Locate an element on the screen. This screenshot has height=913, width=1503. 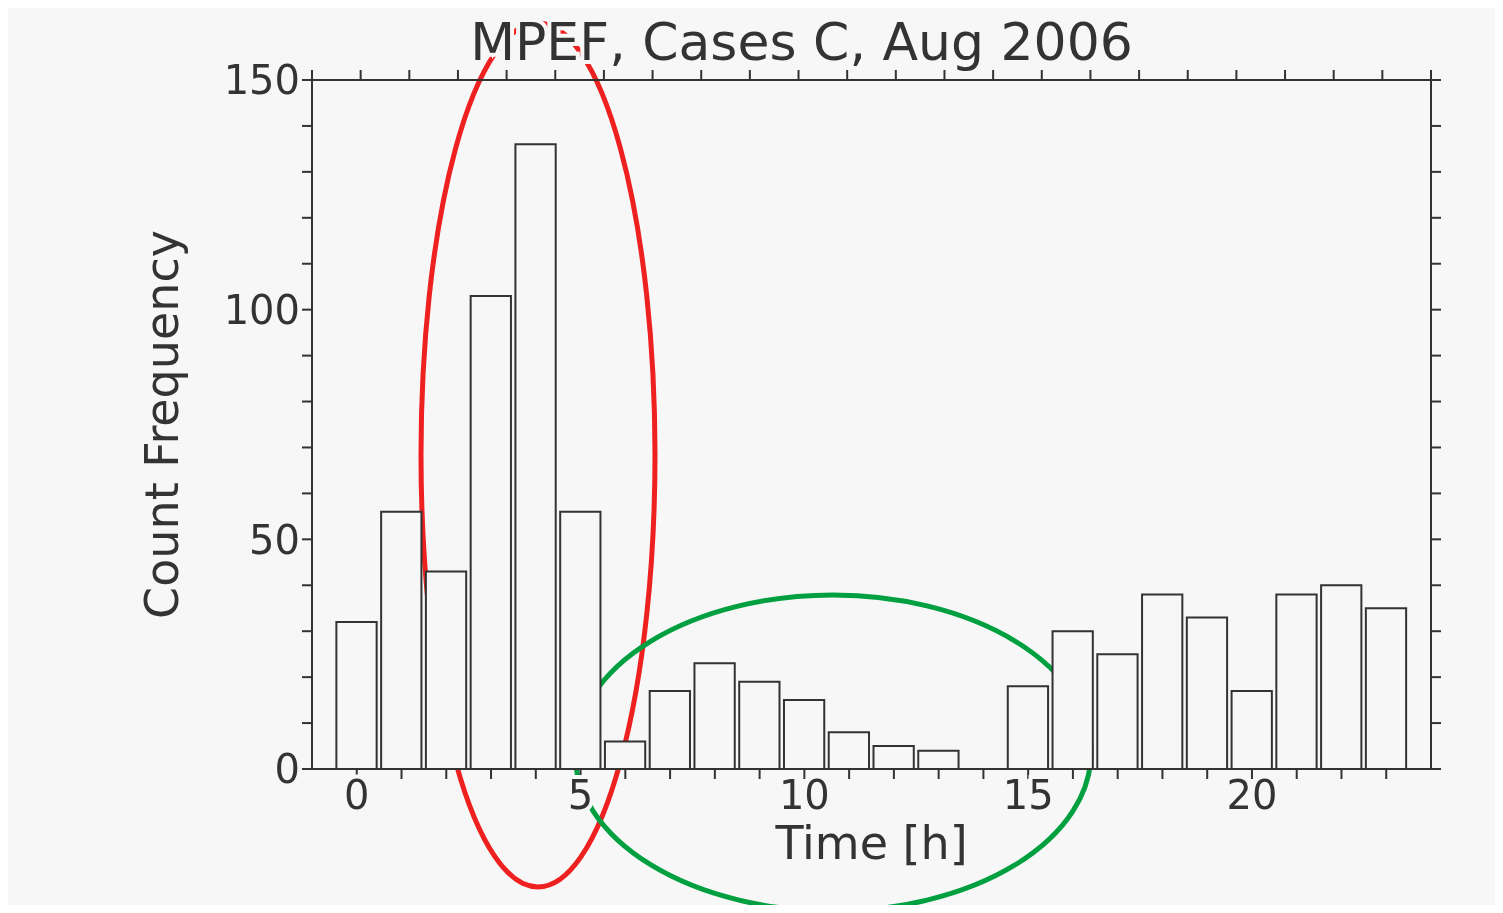
y-tick-label: 50 is located at coordinates (274, 539).